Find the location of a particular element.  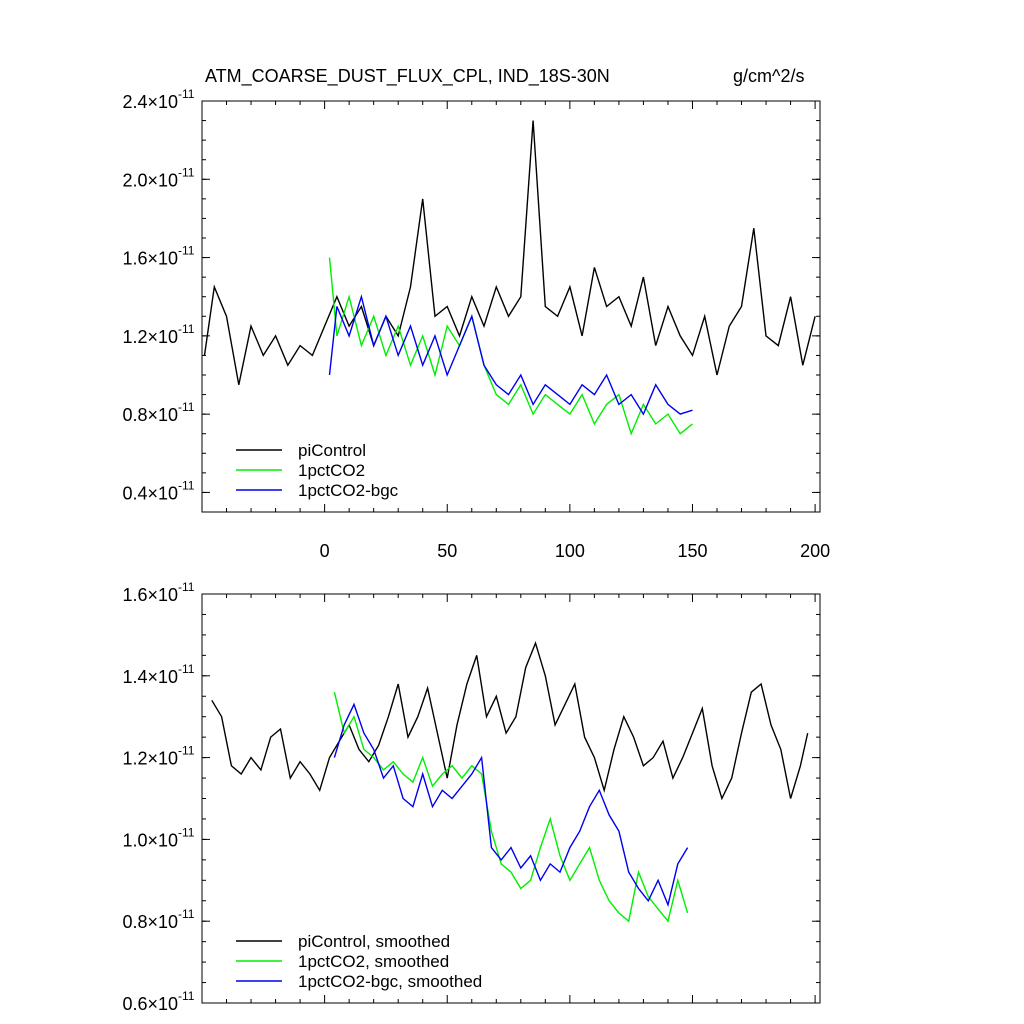

legend-label: 1pctCO2, smoothed is located at coordinates (373, 961).